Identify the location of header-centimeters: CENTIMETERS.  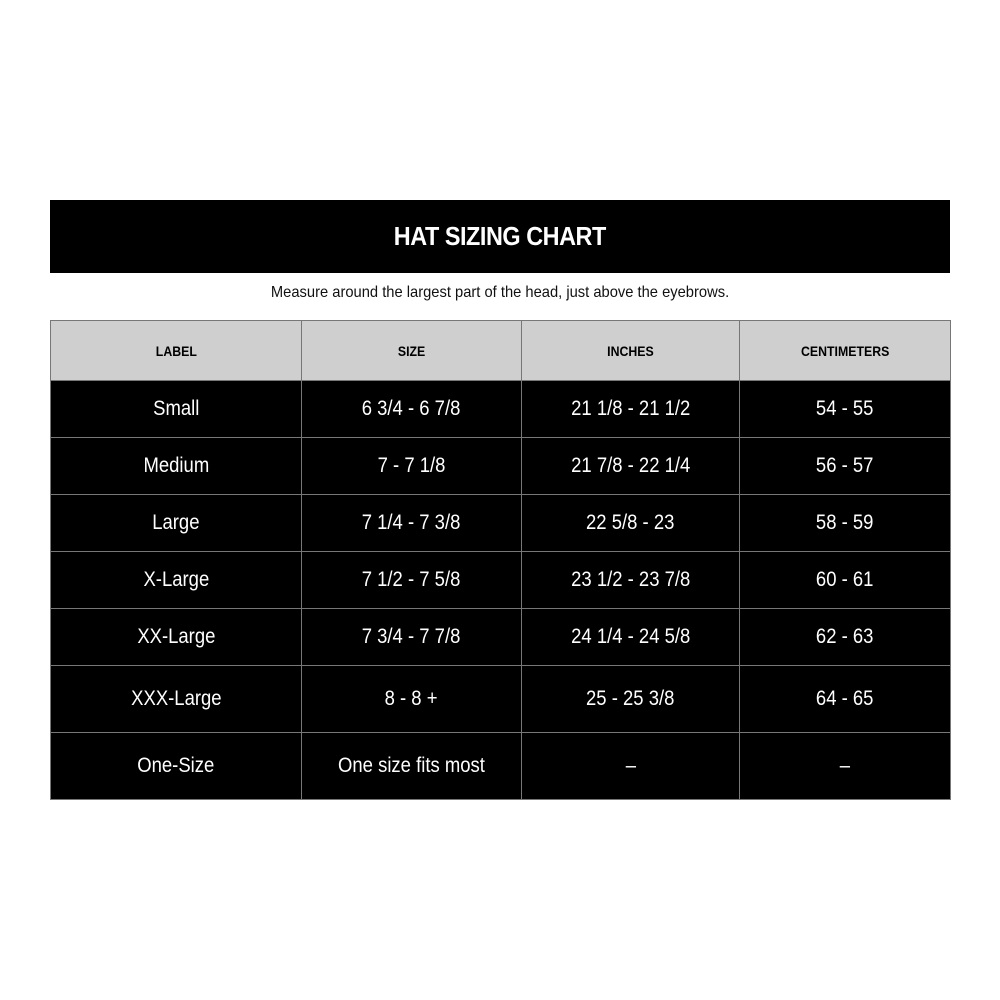
(845, 350).